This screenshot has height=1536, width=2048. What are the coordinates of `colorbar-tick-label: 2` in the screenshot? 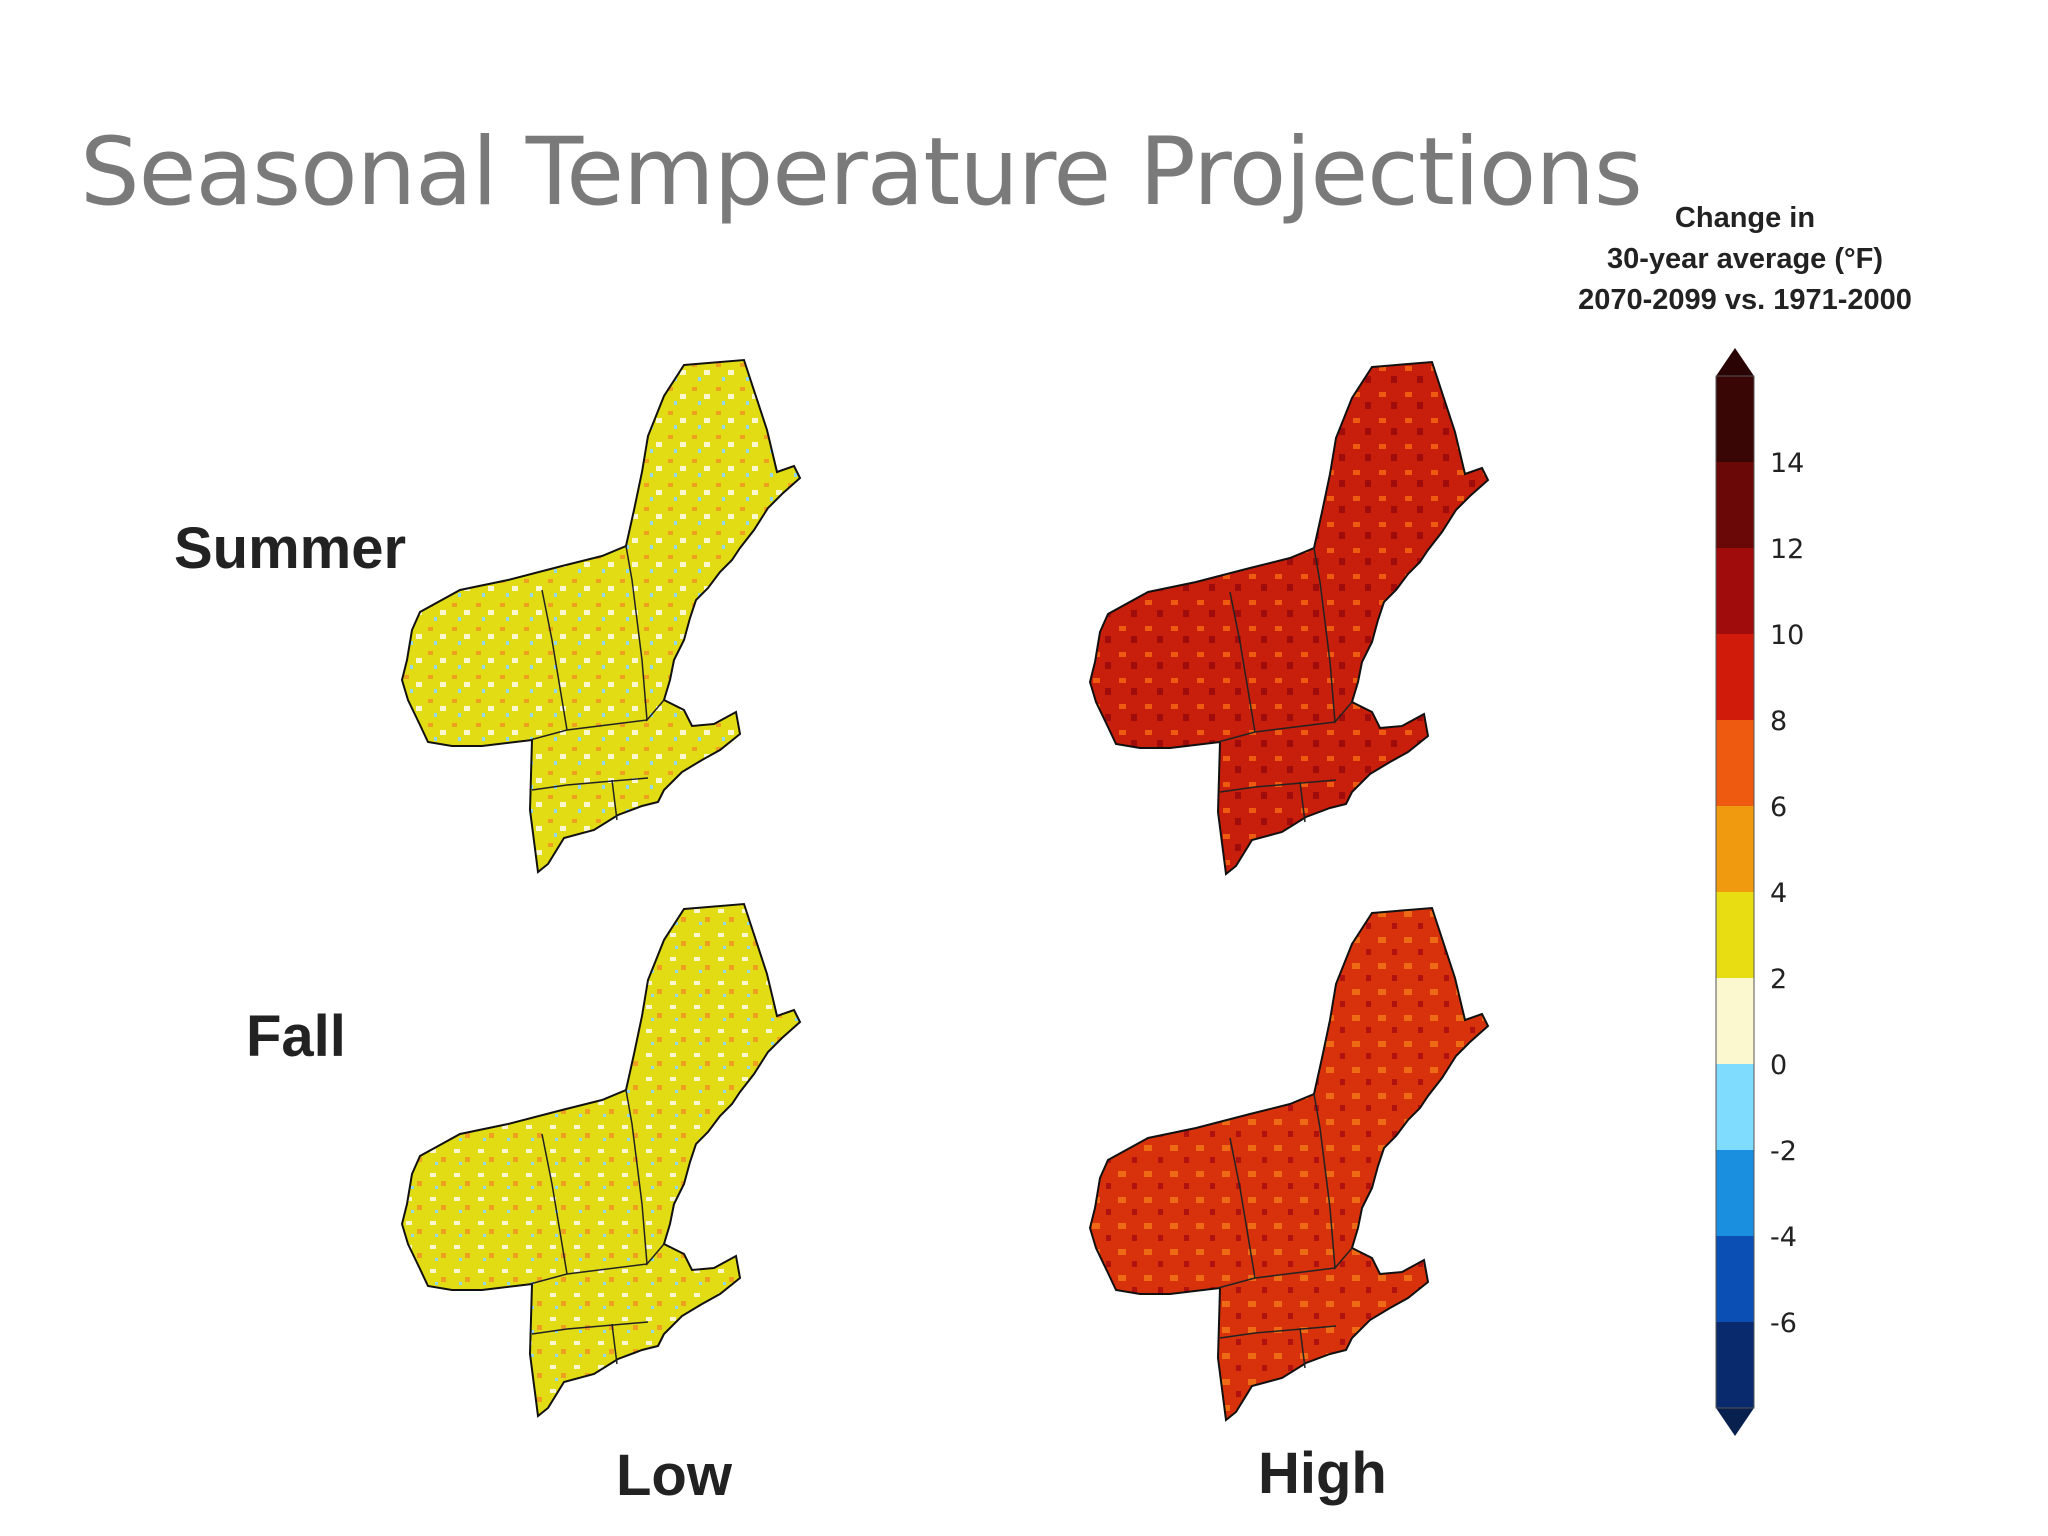 It's located at (1778, 979).